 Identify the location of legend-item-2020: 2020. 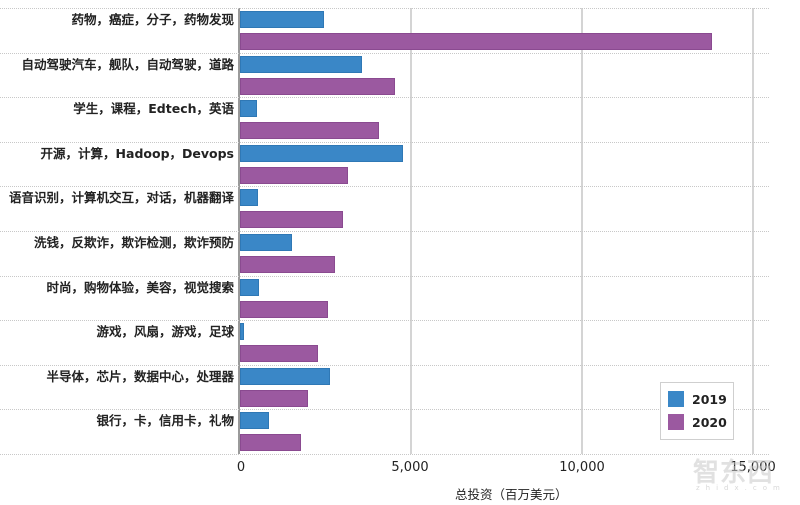
(697, 422).